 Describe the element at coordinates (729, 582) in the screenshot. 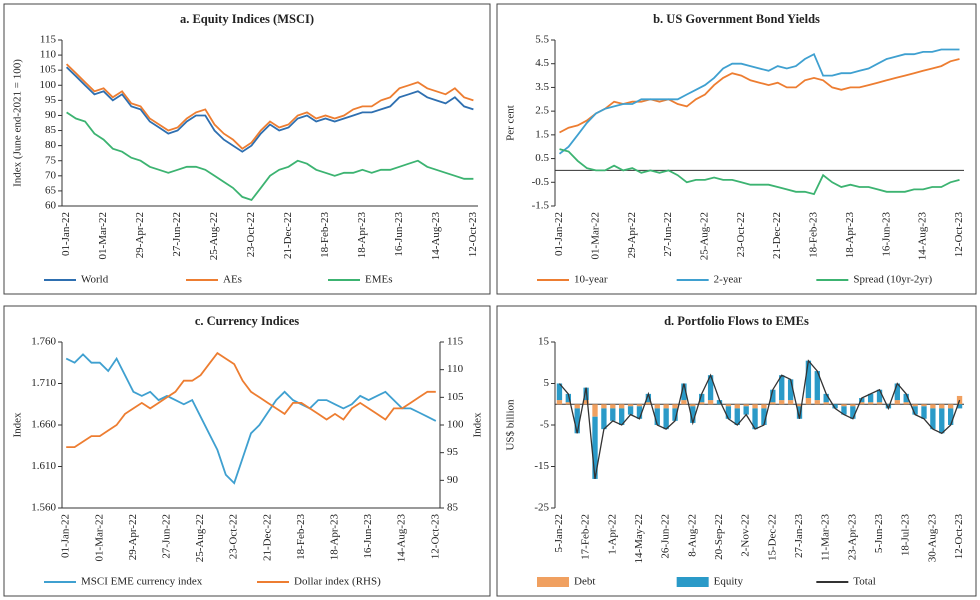

I see `legend-label: Equity` at that location.